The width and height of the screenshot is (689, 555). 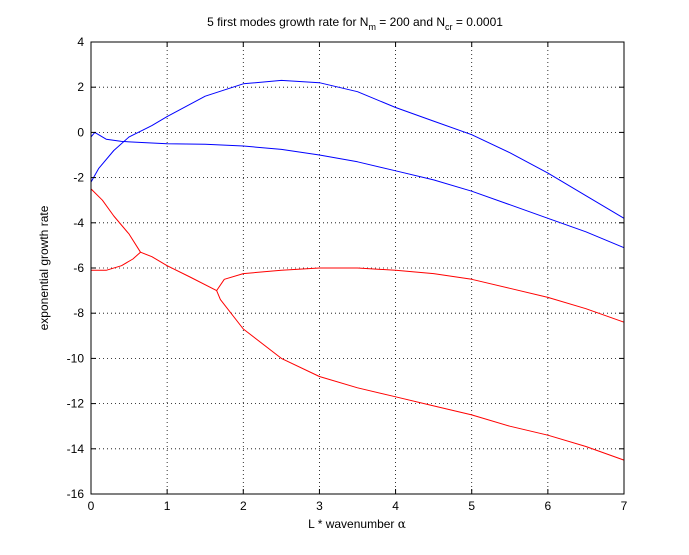 What do you see at coordinates (78, 223) in the screenshot?
I see `y-tick-label: -4` at bounding box center [78, 223].